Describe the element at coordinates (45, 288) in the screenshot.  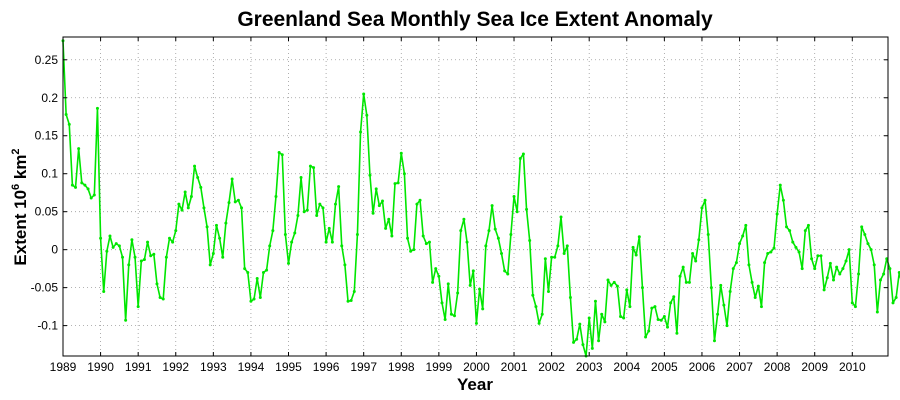
I see `y-tick-label: -0.05` at that location.